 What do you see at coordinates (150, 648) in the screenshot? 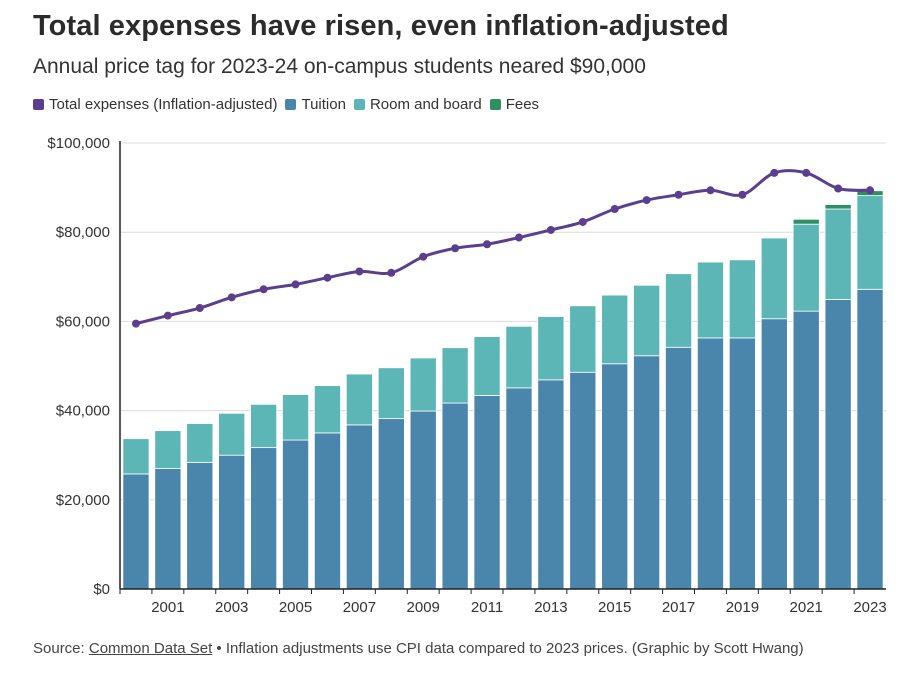
I see `source-link: Common Data Set` at bounding box center [150, 648].